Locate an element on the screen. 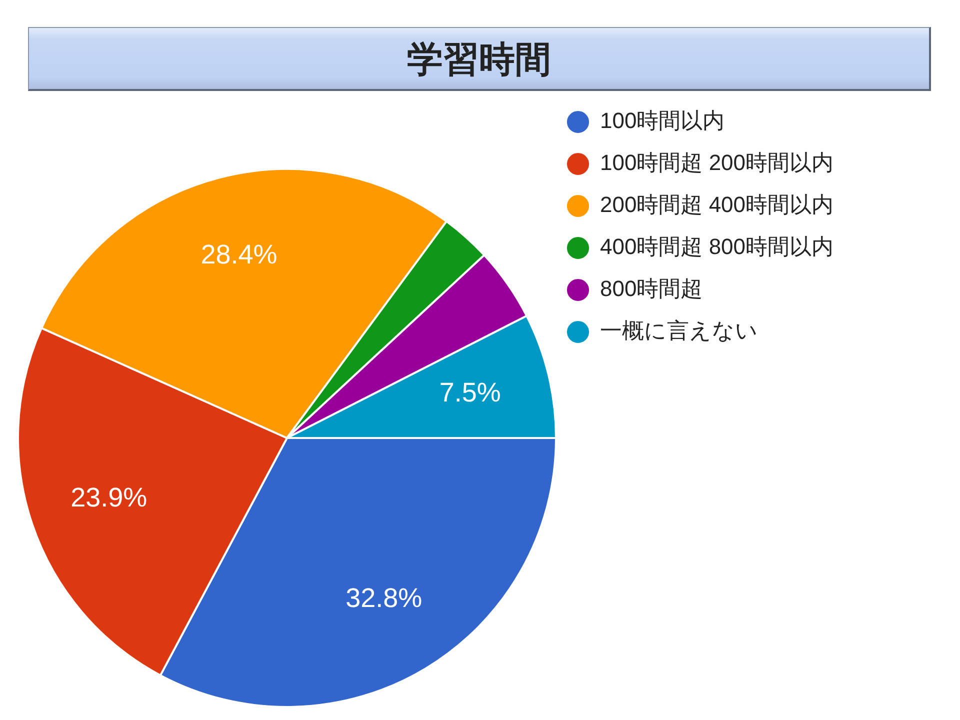 The image size is (960, 720). chart-title: 学習時間 is located at coordinates (479, 58).